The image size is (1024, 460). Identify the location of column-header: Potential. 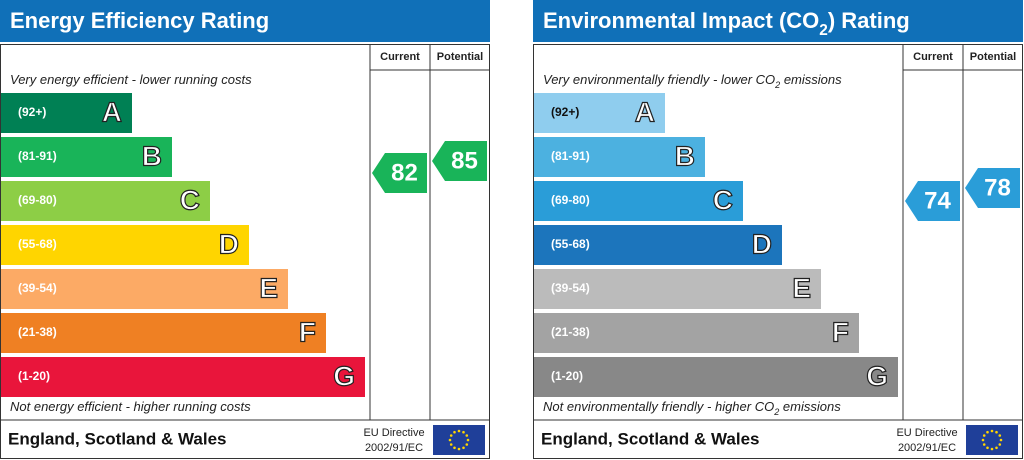
(993, 57).